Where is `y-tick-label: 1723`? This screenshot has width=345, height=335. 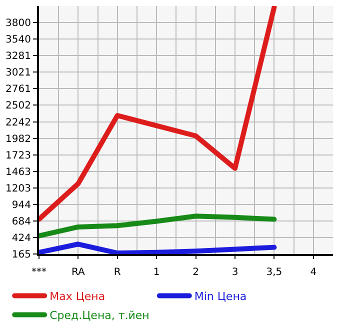 y-tick-label: 1723 is located at coordinates (18, 156).